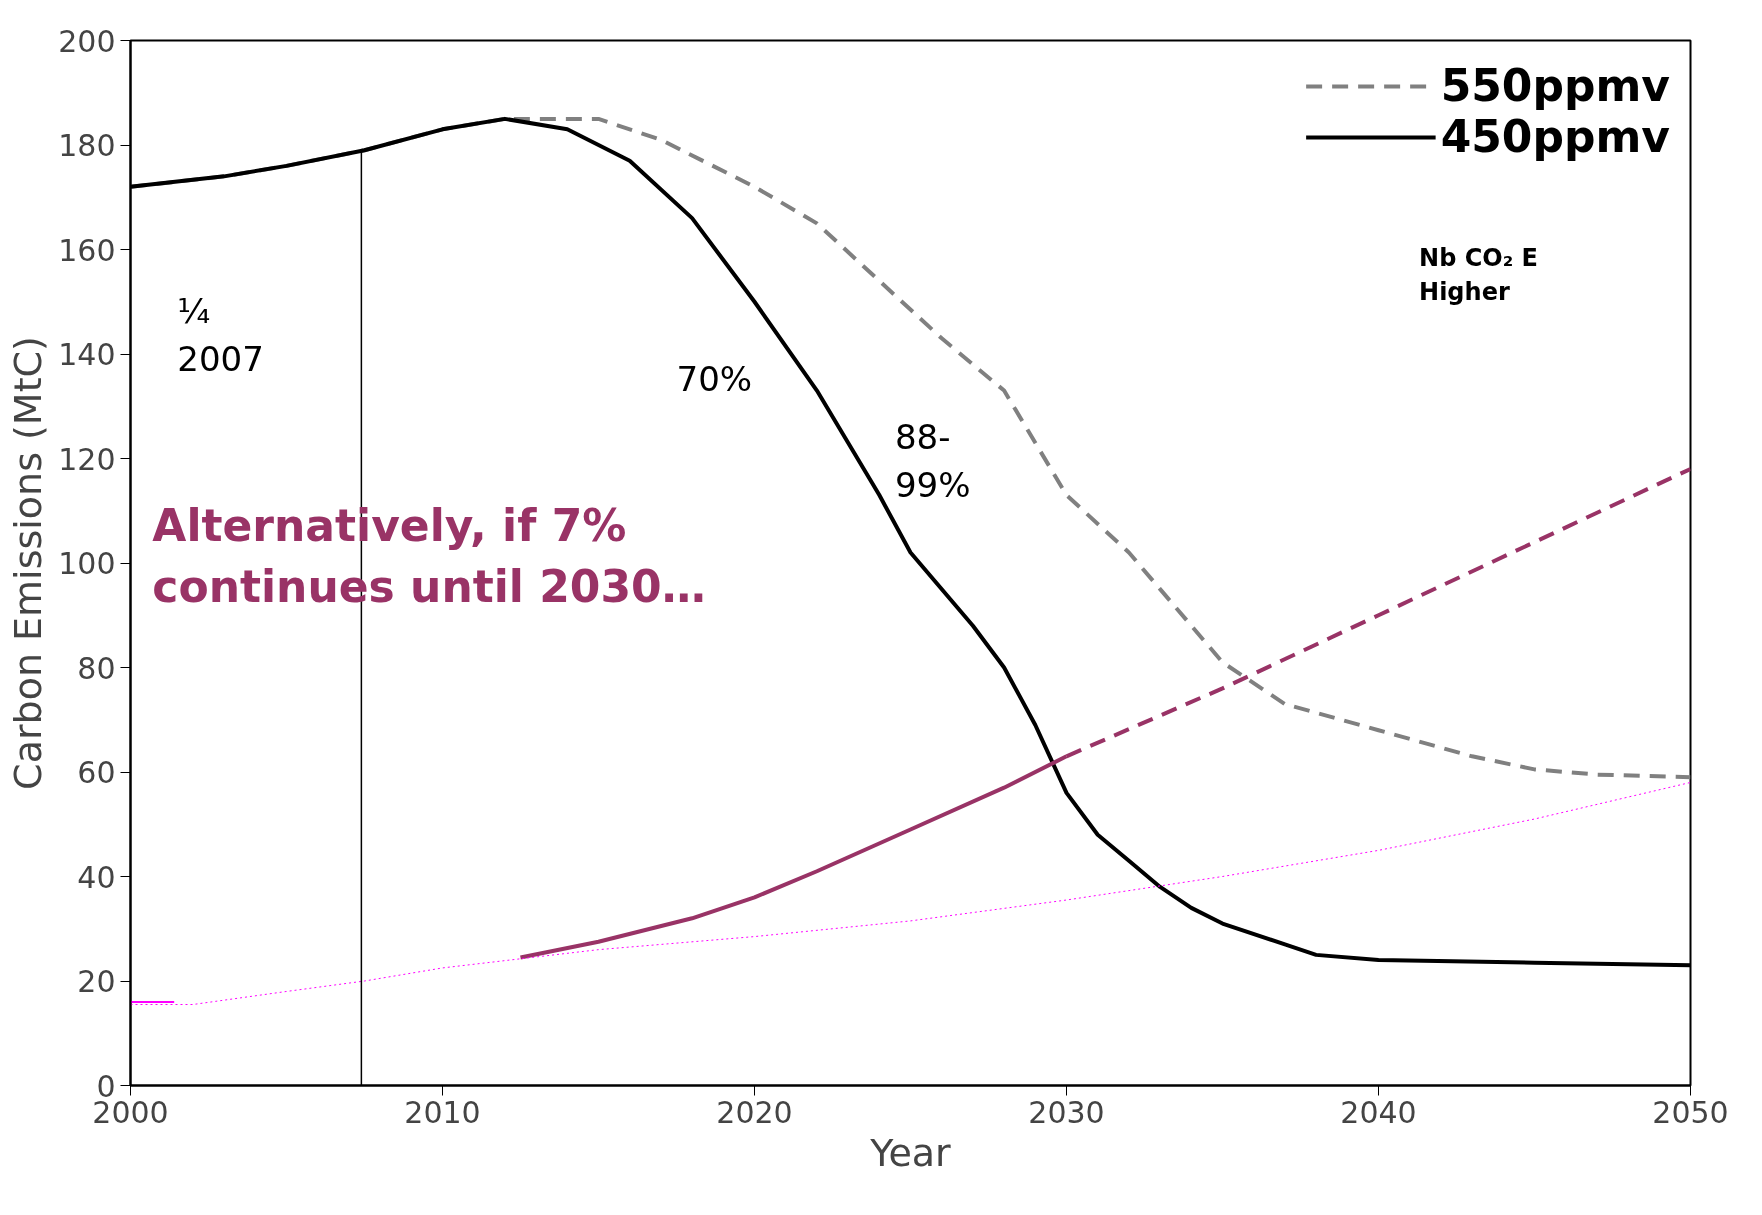  Describe the element at coordinates (87, 250) in the screenshot. I see `y-tick-label: 160` at that location.